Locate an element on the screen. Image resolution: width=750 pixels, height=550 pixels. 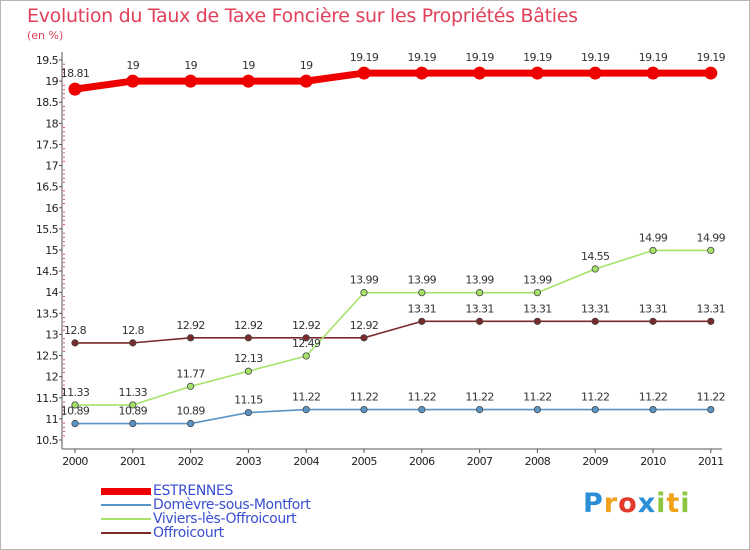
x-tick-label: 2000 is located at coordinates (75, 461).